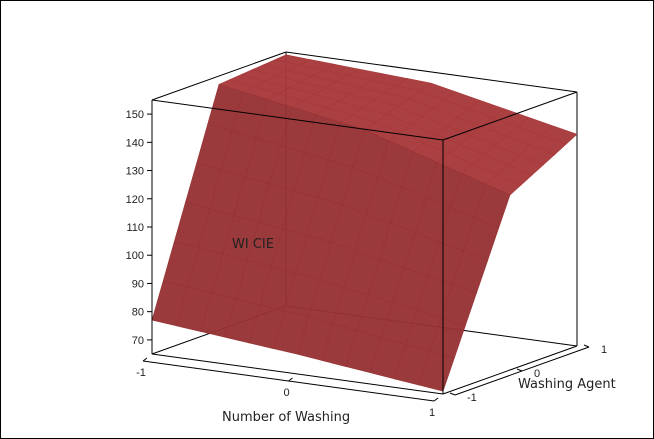 Image resolution: width=654 pixels, height=439 pixels. What do you see at coordinates (567, 384) in the screenshot?
I see `y-axis-label: Washing Agent` at bounding box center [567, 384].